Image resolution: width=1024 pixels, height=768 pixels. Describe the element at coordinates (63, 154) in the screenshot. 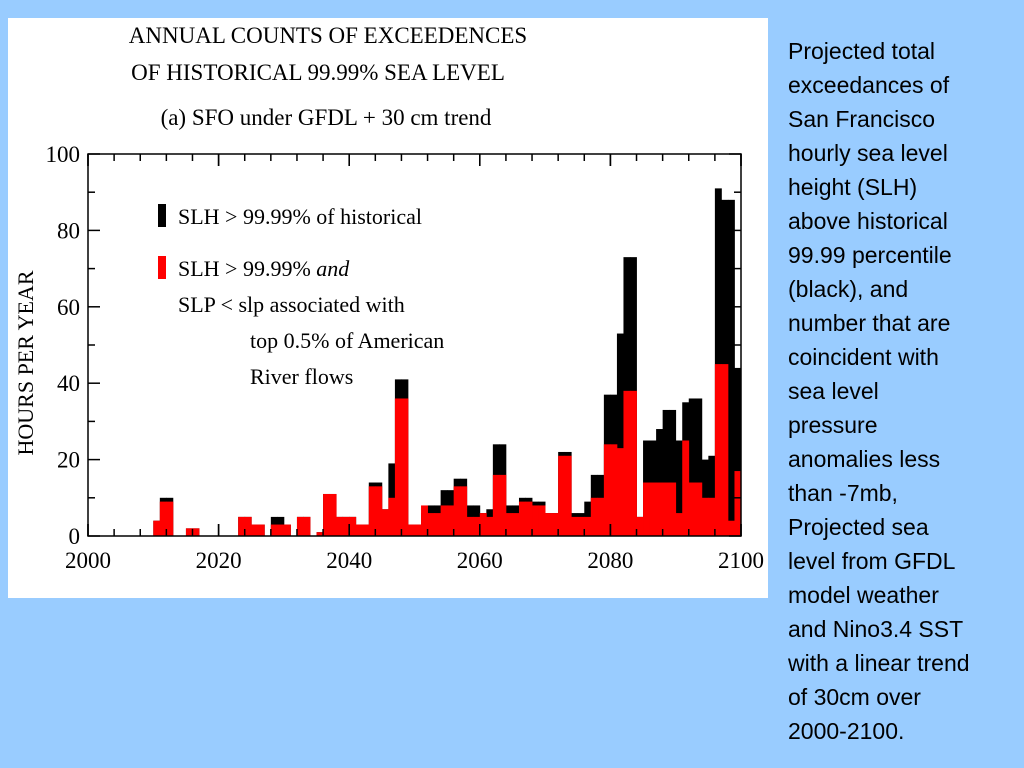

I see `y-tick-label: 100` at that location.